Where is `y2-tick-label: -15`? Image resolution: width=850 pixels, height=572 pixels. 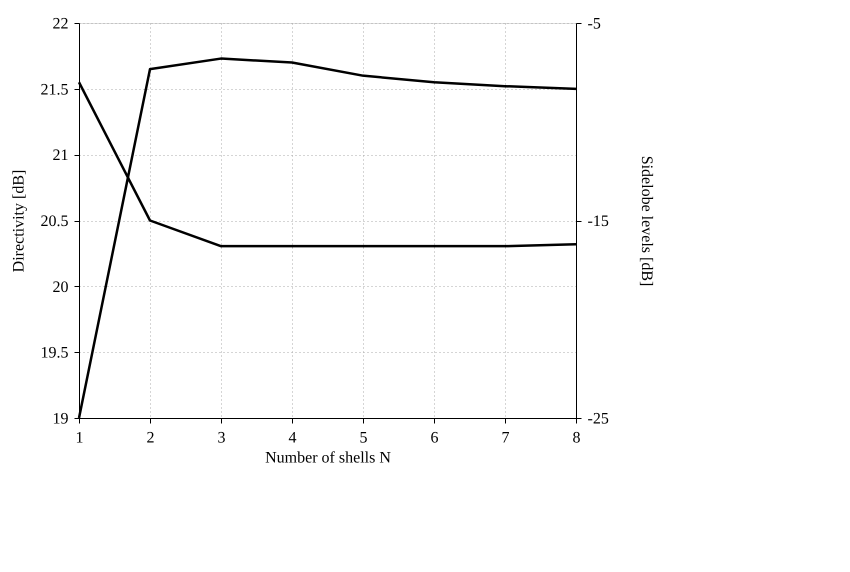
y2-tick-label: -15 is located at coordinates (598, 221).